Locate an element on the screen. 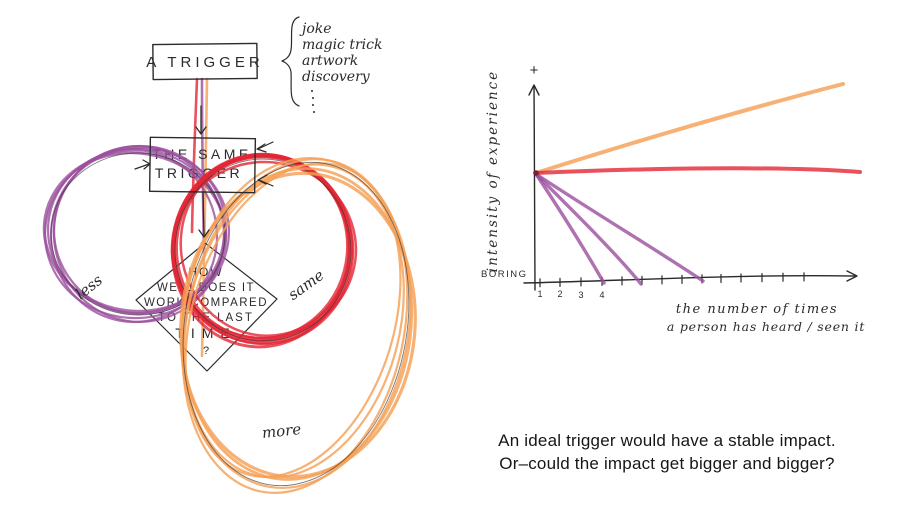 The width and height of the screenshot is (900, 528). vertical-ellipsis-dots is located at coordinates (313, 101).